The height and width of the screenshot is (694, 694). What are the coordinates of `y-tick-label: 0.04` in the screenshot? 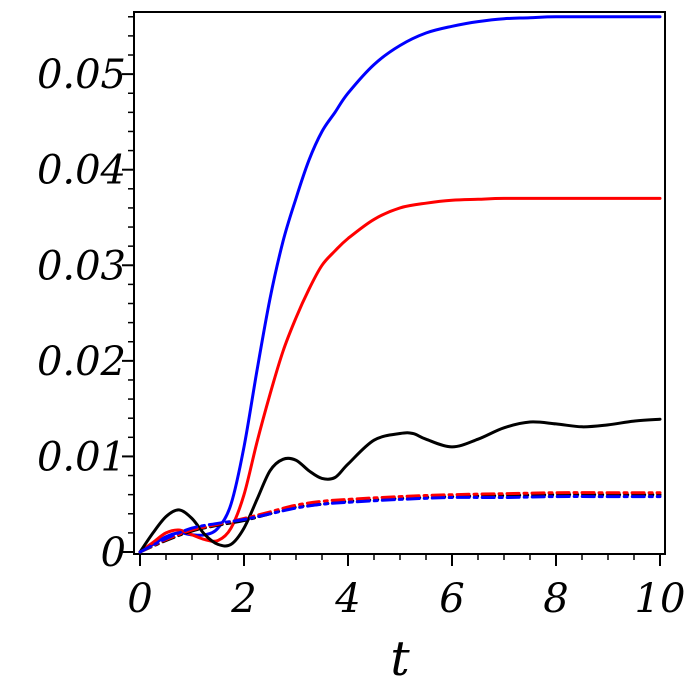 It's located at (81, 171).